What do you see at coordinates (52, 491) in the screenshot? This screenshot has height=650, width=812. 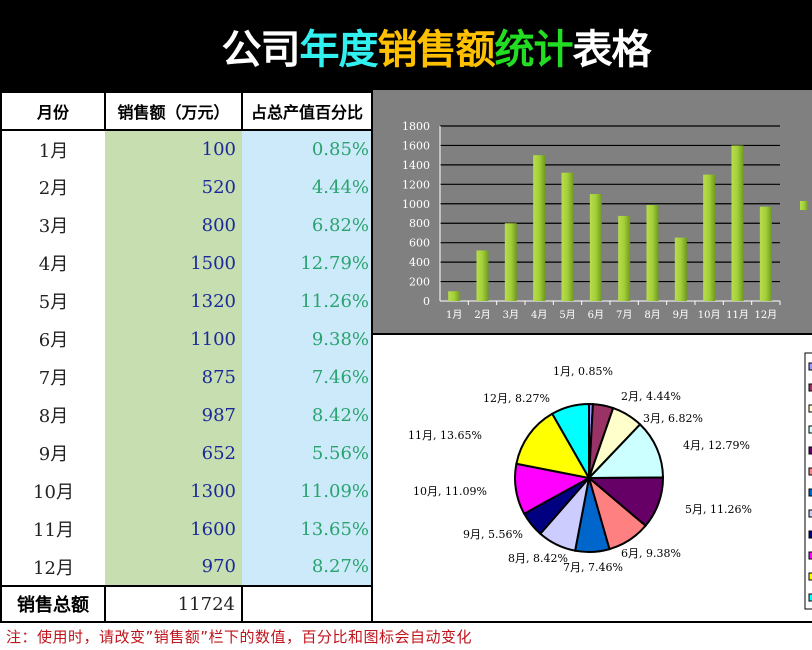 I see `cell-month: 10月` at bounding box center [52, 491].